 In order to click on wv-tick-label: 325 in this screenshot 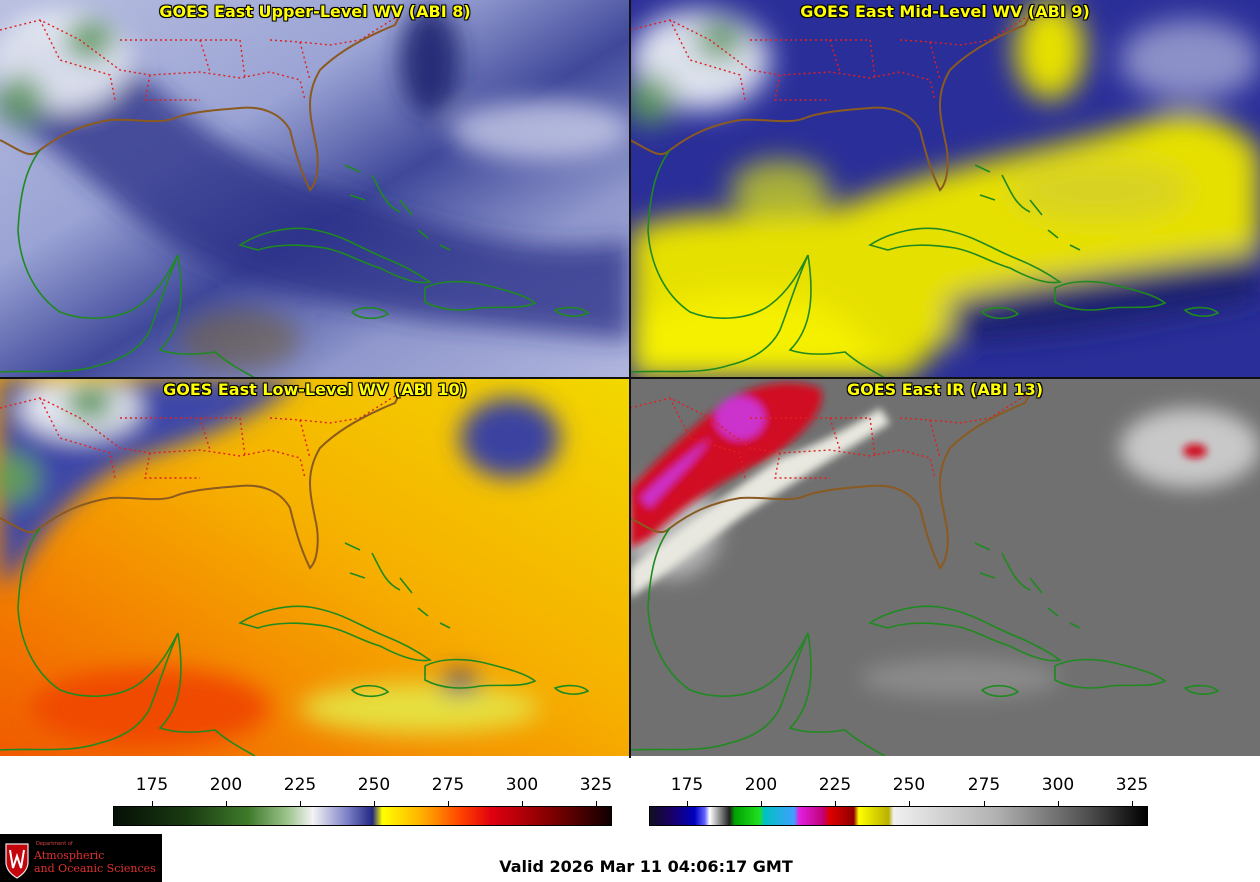, I will do `click(596, 785)`.